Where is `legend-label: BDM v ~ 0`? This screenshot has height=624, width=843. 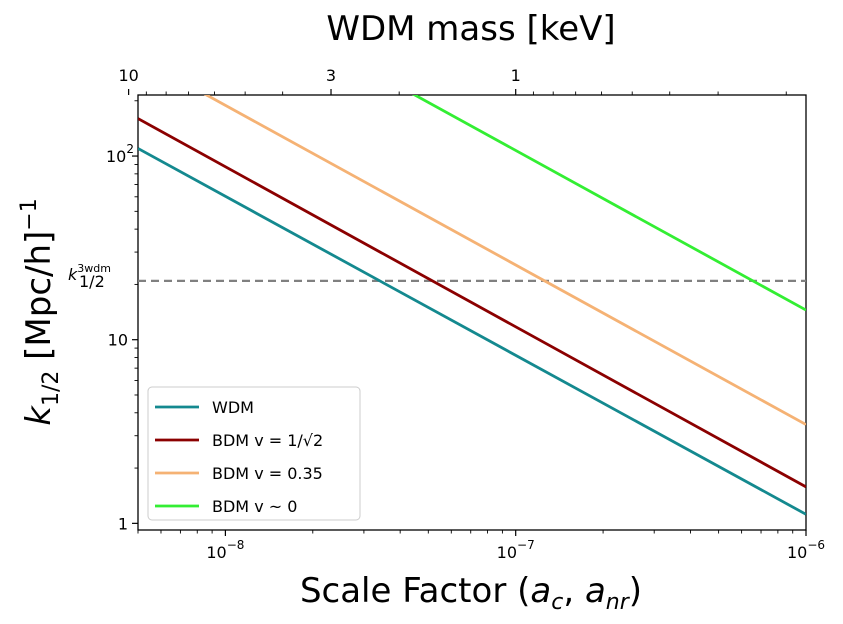
legend-label: BDM v ~ 0 is located at coordinates (254, 506).